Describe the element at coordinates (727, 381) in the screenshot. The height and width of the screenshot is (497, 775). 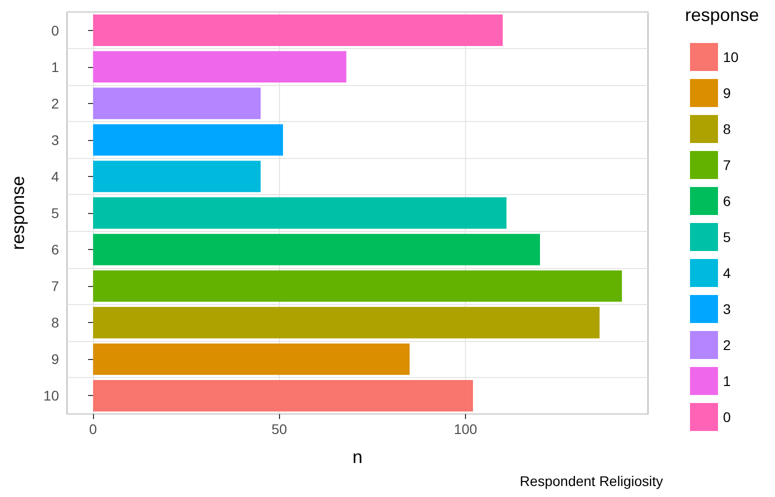
I see `legend-label: 1` at that location.